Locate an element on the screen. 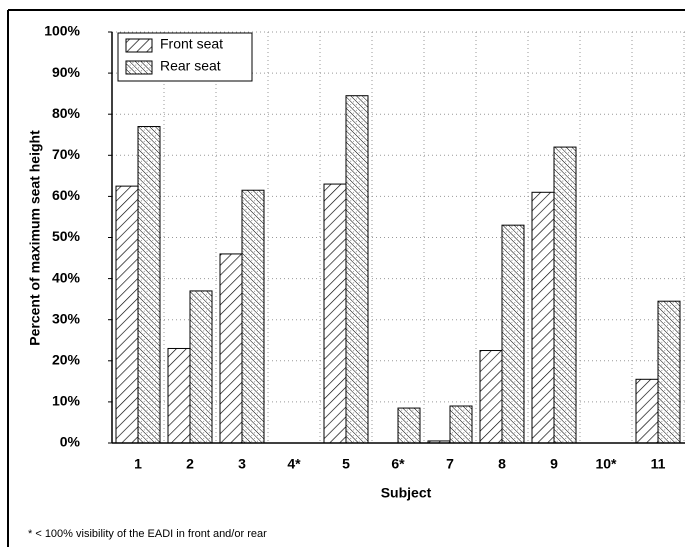 This screenshot has width=685, height=547. x-tick-label: 7 is located at coordinates (450, 464).